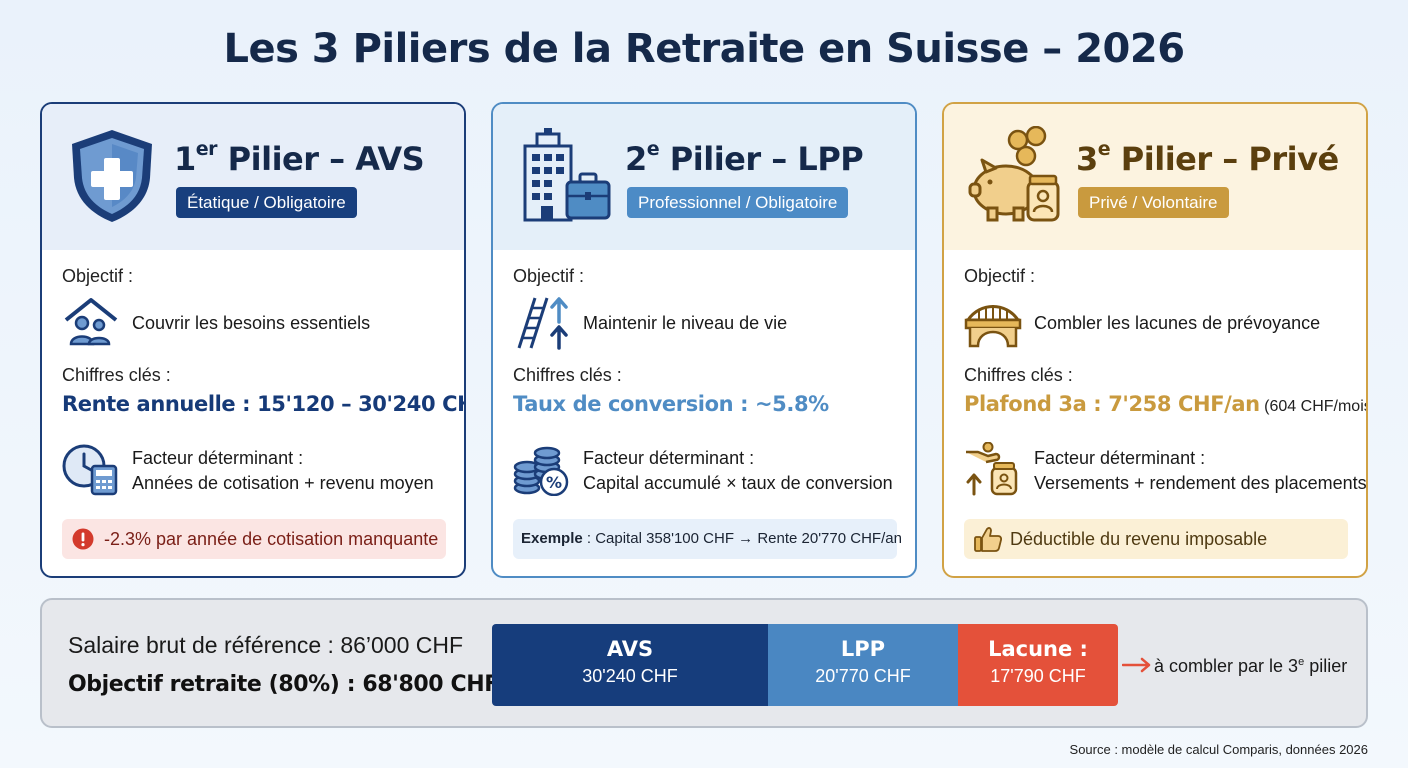 This screenshot has width=1408, height=768. Describe the element at coordinates (630, 649) in the screenshot. I see `bar-label: AVS` at that location.